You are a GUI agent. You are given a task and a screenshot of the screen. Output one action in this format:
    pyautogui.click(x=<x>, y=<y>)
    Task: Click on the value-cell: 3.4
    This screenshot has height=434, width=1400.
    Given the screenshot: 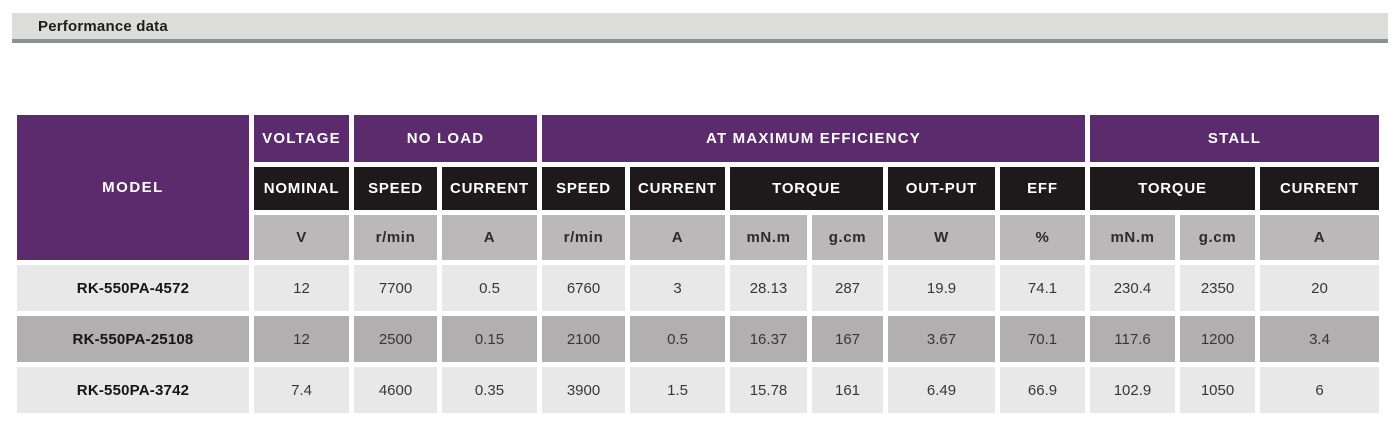 What is the action you would take?
    pyautogui.click(x=1319, y=339)
    